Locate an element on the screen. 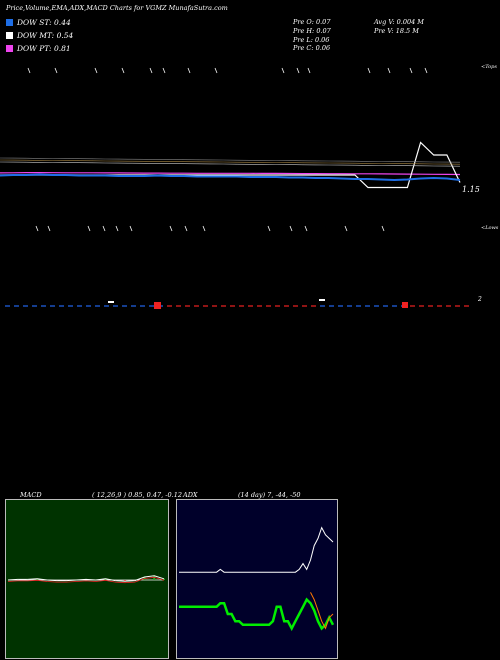 Image resolution: width=500 pixels, height=660 pixels. stat-avg-volume: Avg V: 0.004 M is located at coordinates (399, 22).